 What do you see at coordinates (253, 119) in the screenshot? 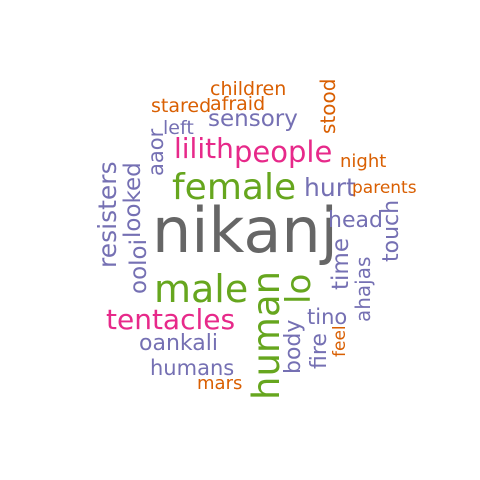
I see `word-sensory: sensory` at bounding box center [253, 119].